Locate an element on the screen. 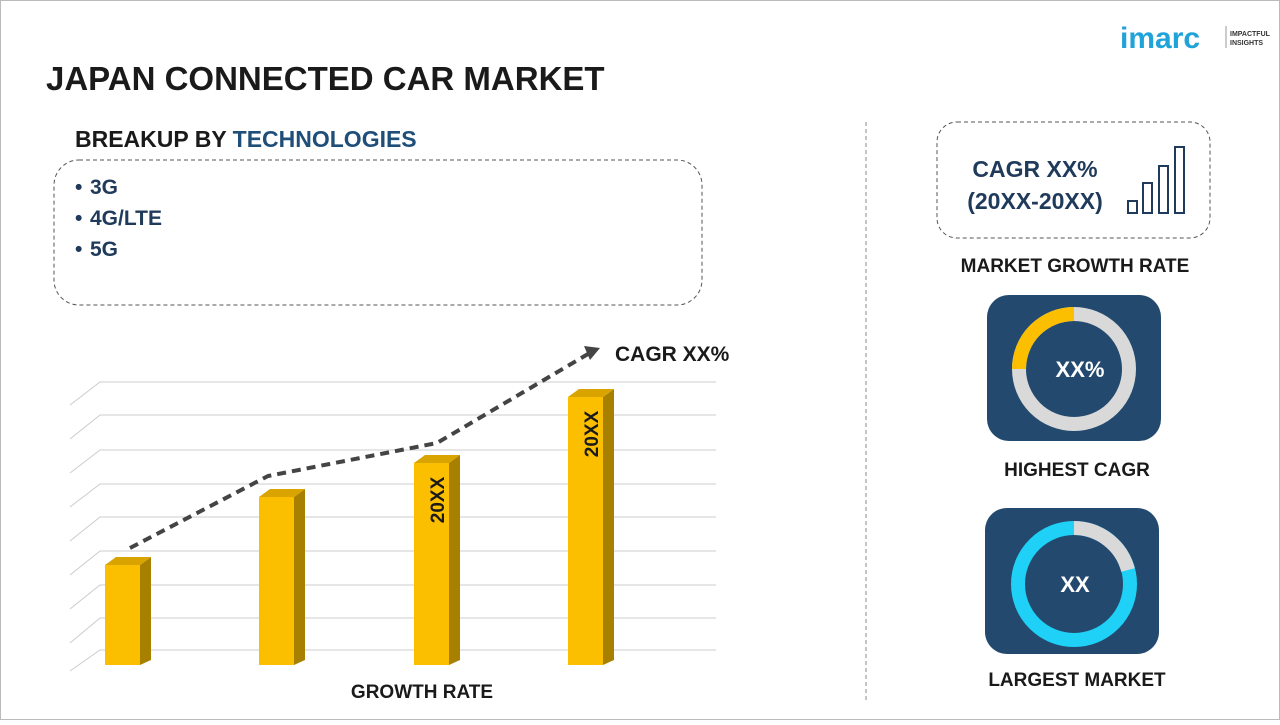 The height and width of the screenshot is (725, 1280). title: JAPAN CONNECTED CAR MARKET is located at coordinates (325, 78).